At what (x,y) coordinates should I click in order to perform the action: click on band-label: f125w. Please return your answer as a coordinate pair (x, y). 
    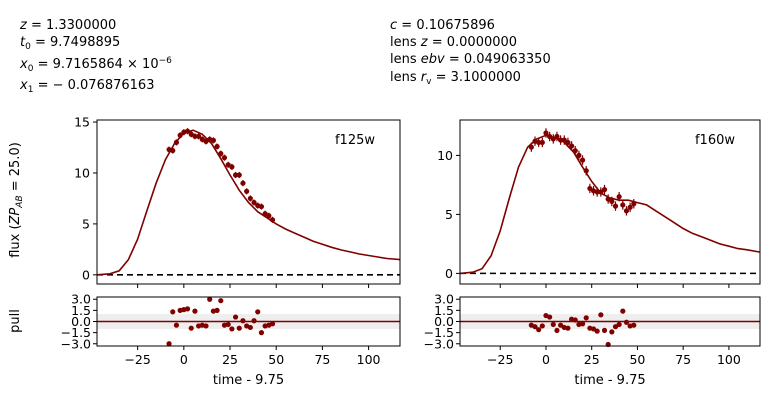
    Looking at the image, I should click on (355, 140).